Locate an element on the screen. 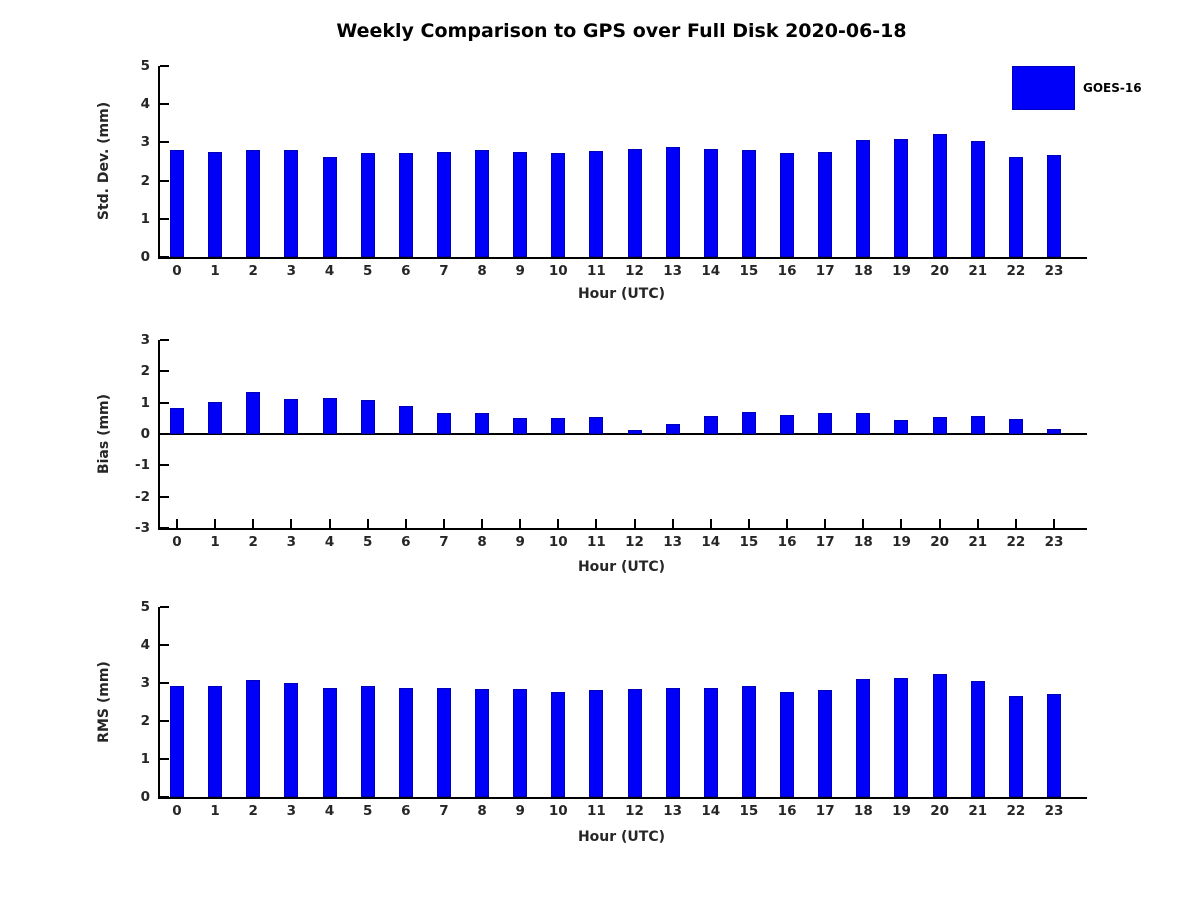 The width and height of the screenshot is (1200, 900). x-tick-label: 18 is located at coordinates (863, 811).